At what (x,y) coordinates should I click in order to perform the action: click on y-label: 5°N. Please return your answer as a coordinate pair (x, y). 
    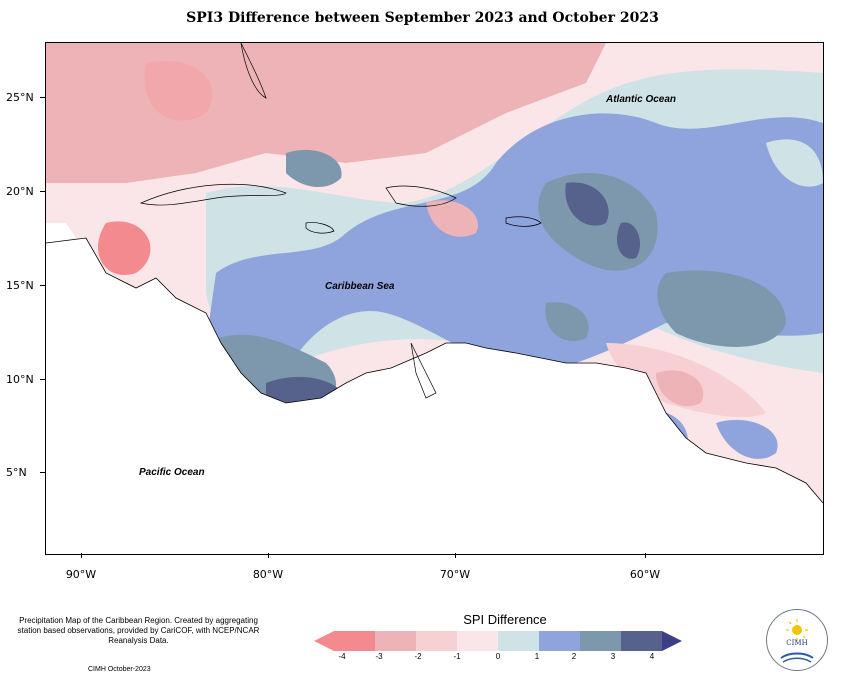
    Looking at the image, I should click on (16, 472).